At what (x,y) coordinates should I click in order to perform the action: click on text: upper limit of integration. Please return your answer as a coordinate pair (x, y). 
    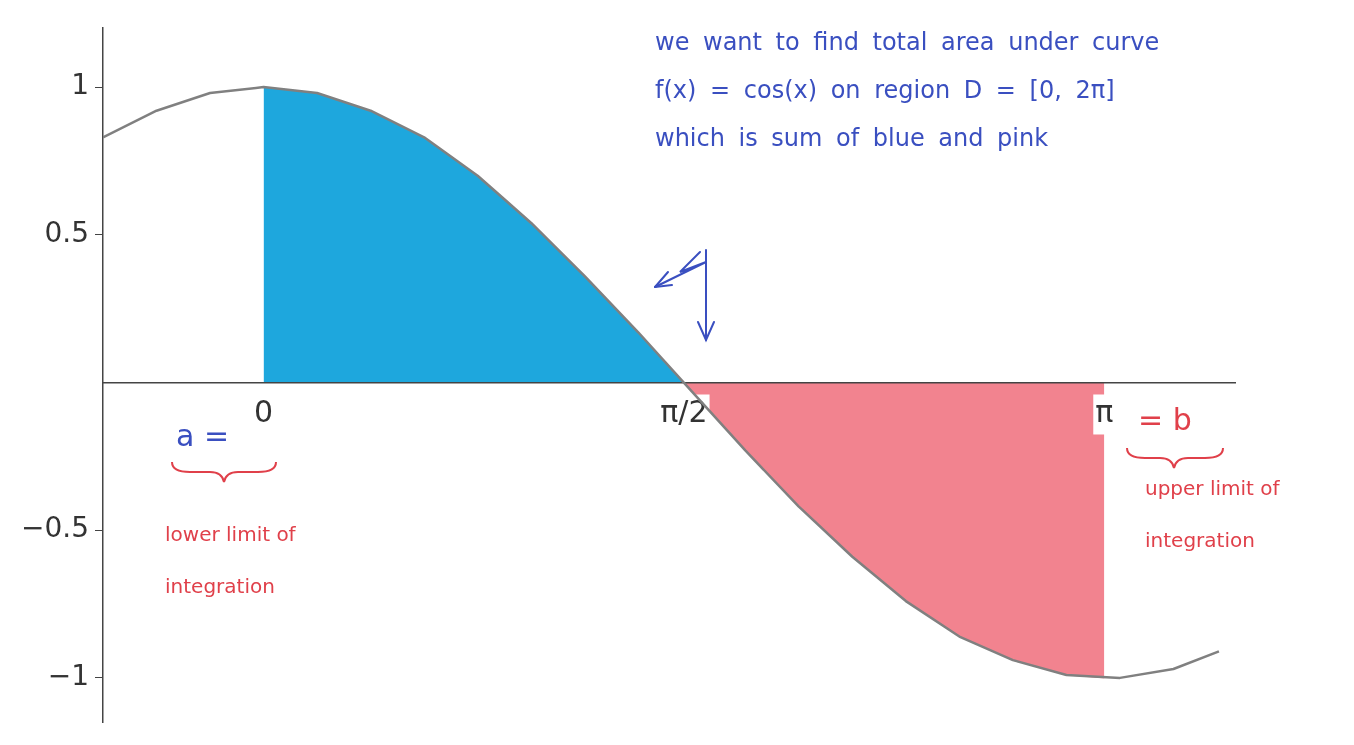
    Looking at the image, I should click on (1212, 514).